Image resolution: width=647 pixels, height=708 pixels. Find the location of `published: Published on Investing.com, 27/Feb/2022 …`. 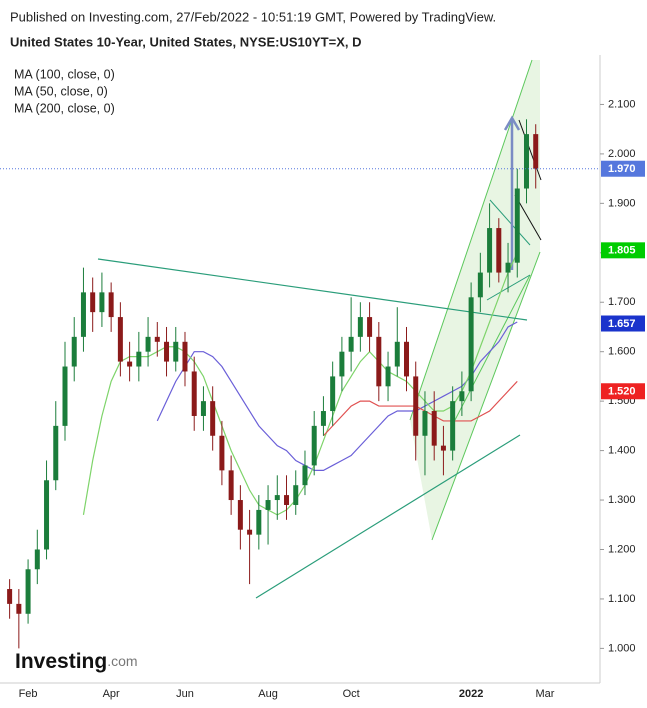

published: Published on Investing.com, 27/Feb/2022 … is located at coordinates (253, 16).